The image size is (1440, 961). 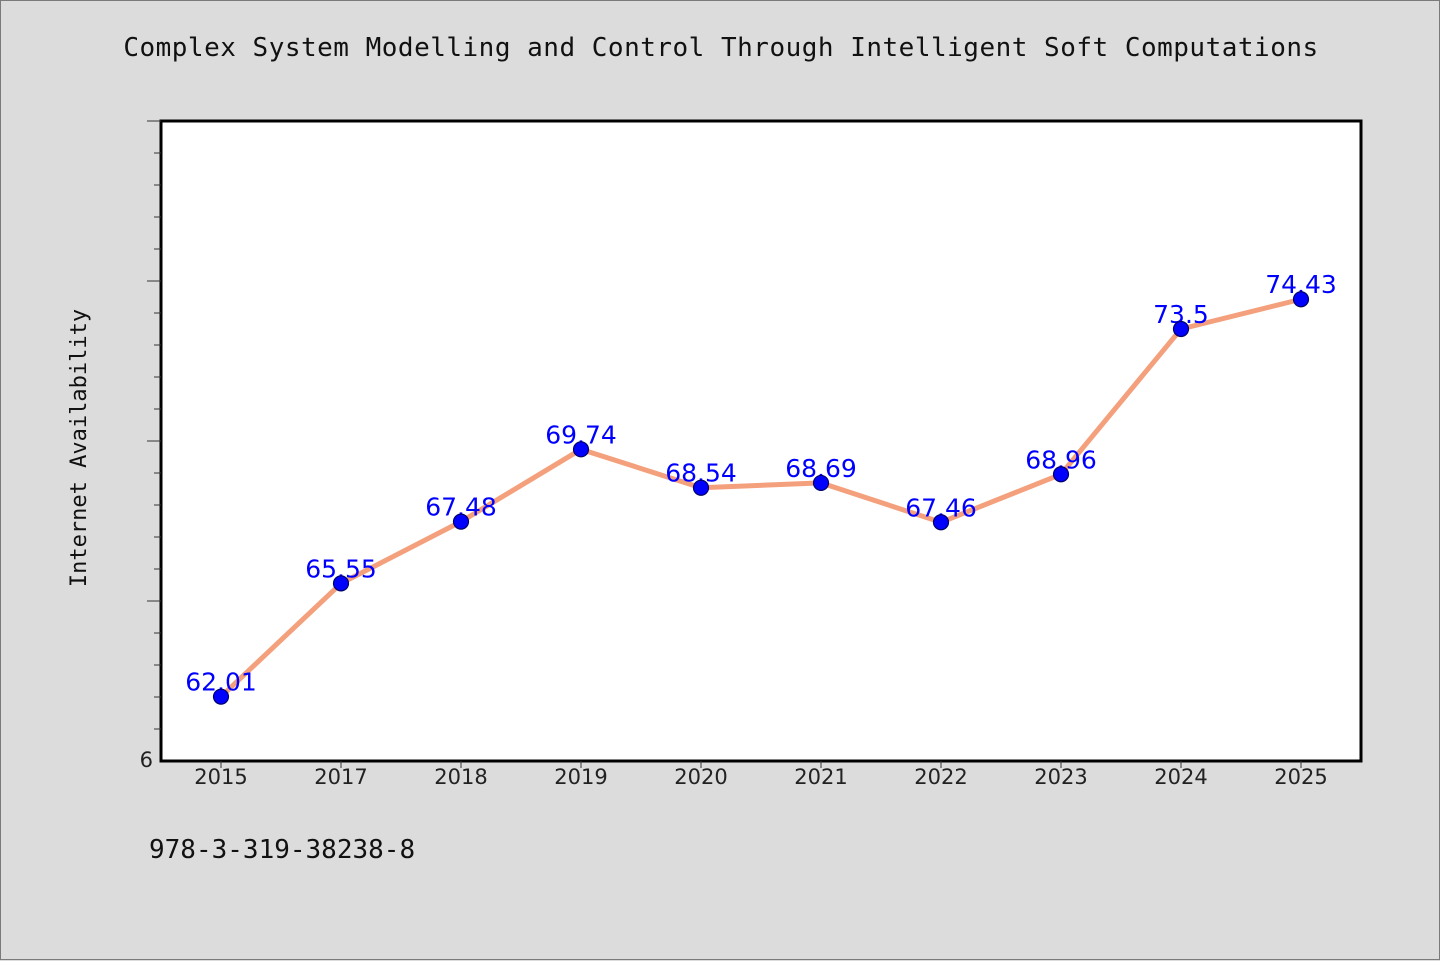 What do you see at coordinates (761, 775) in the screenshot?
I see `x-axis-ticks: 2015 2017 2018 2019 2020 2021 2022 2023 2024 2025` at bounding box center [761, 775].